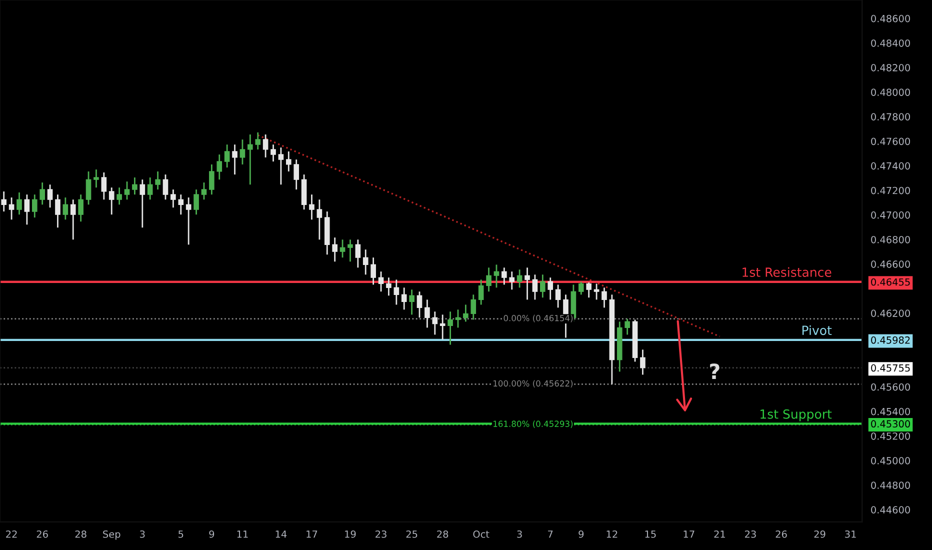 The image size is (932, 550). Describe the element at coordinates (650, 534) in the screenshot. I see `x-tick-label: 15` at that location.